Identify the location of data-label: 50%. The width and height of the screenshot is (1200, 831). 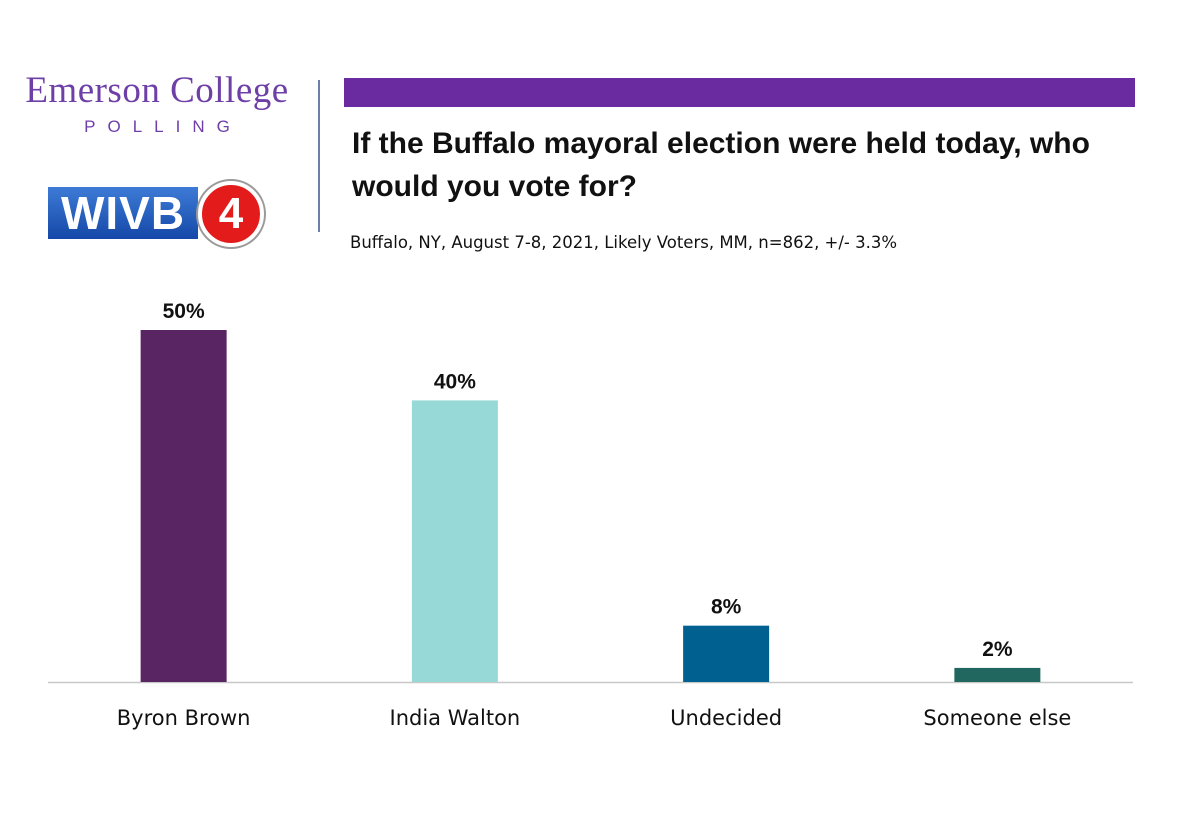
(184, 311).